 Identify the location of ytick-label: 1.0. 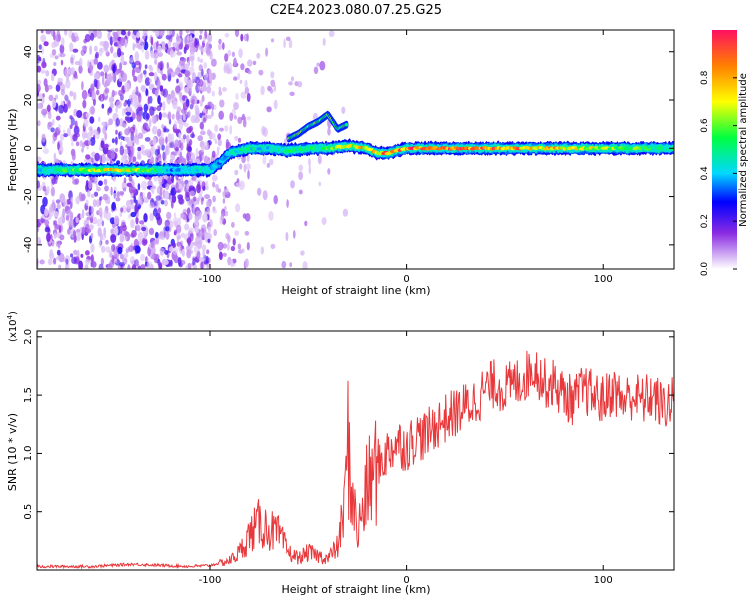
(28, 453).